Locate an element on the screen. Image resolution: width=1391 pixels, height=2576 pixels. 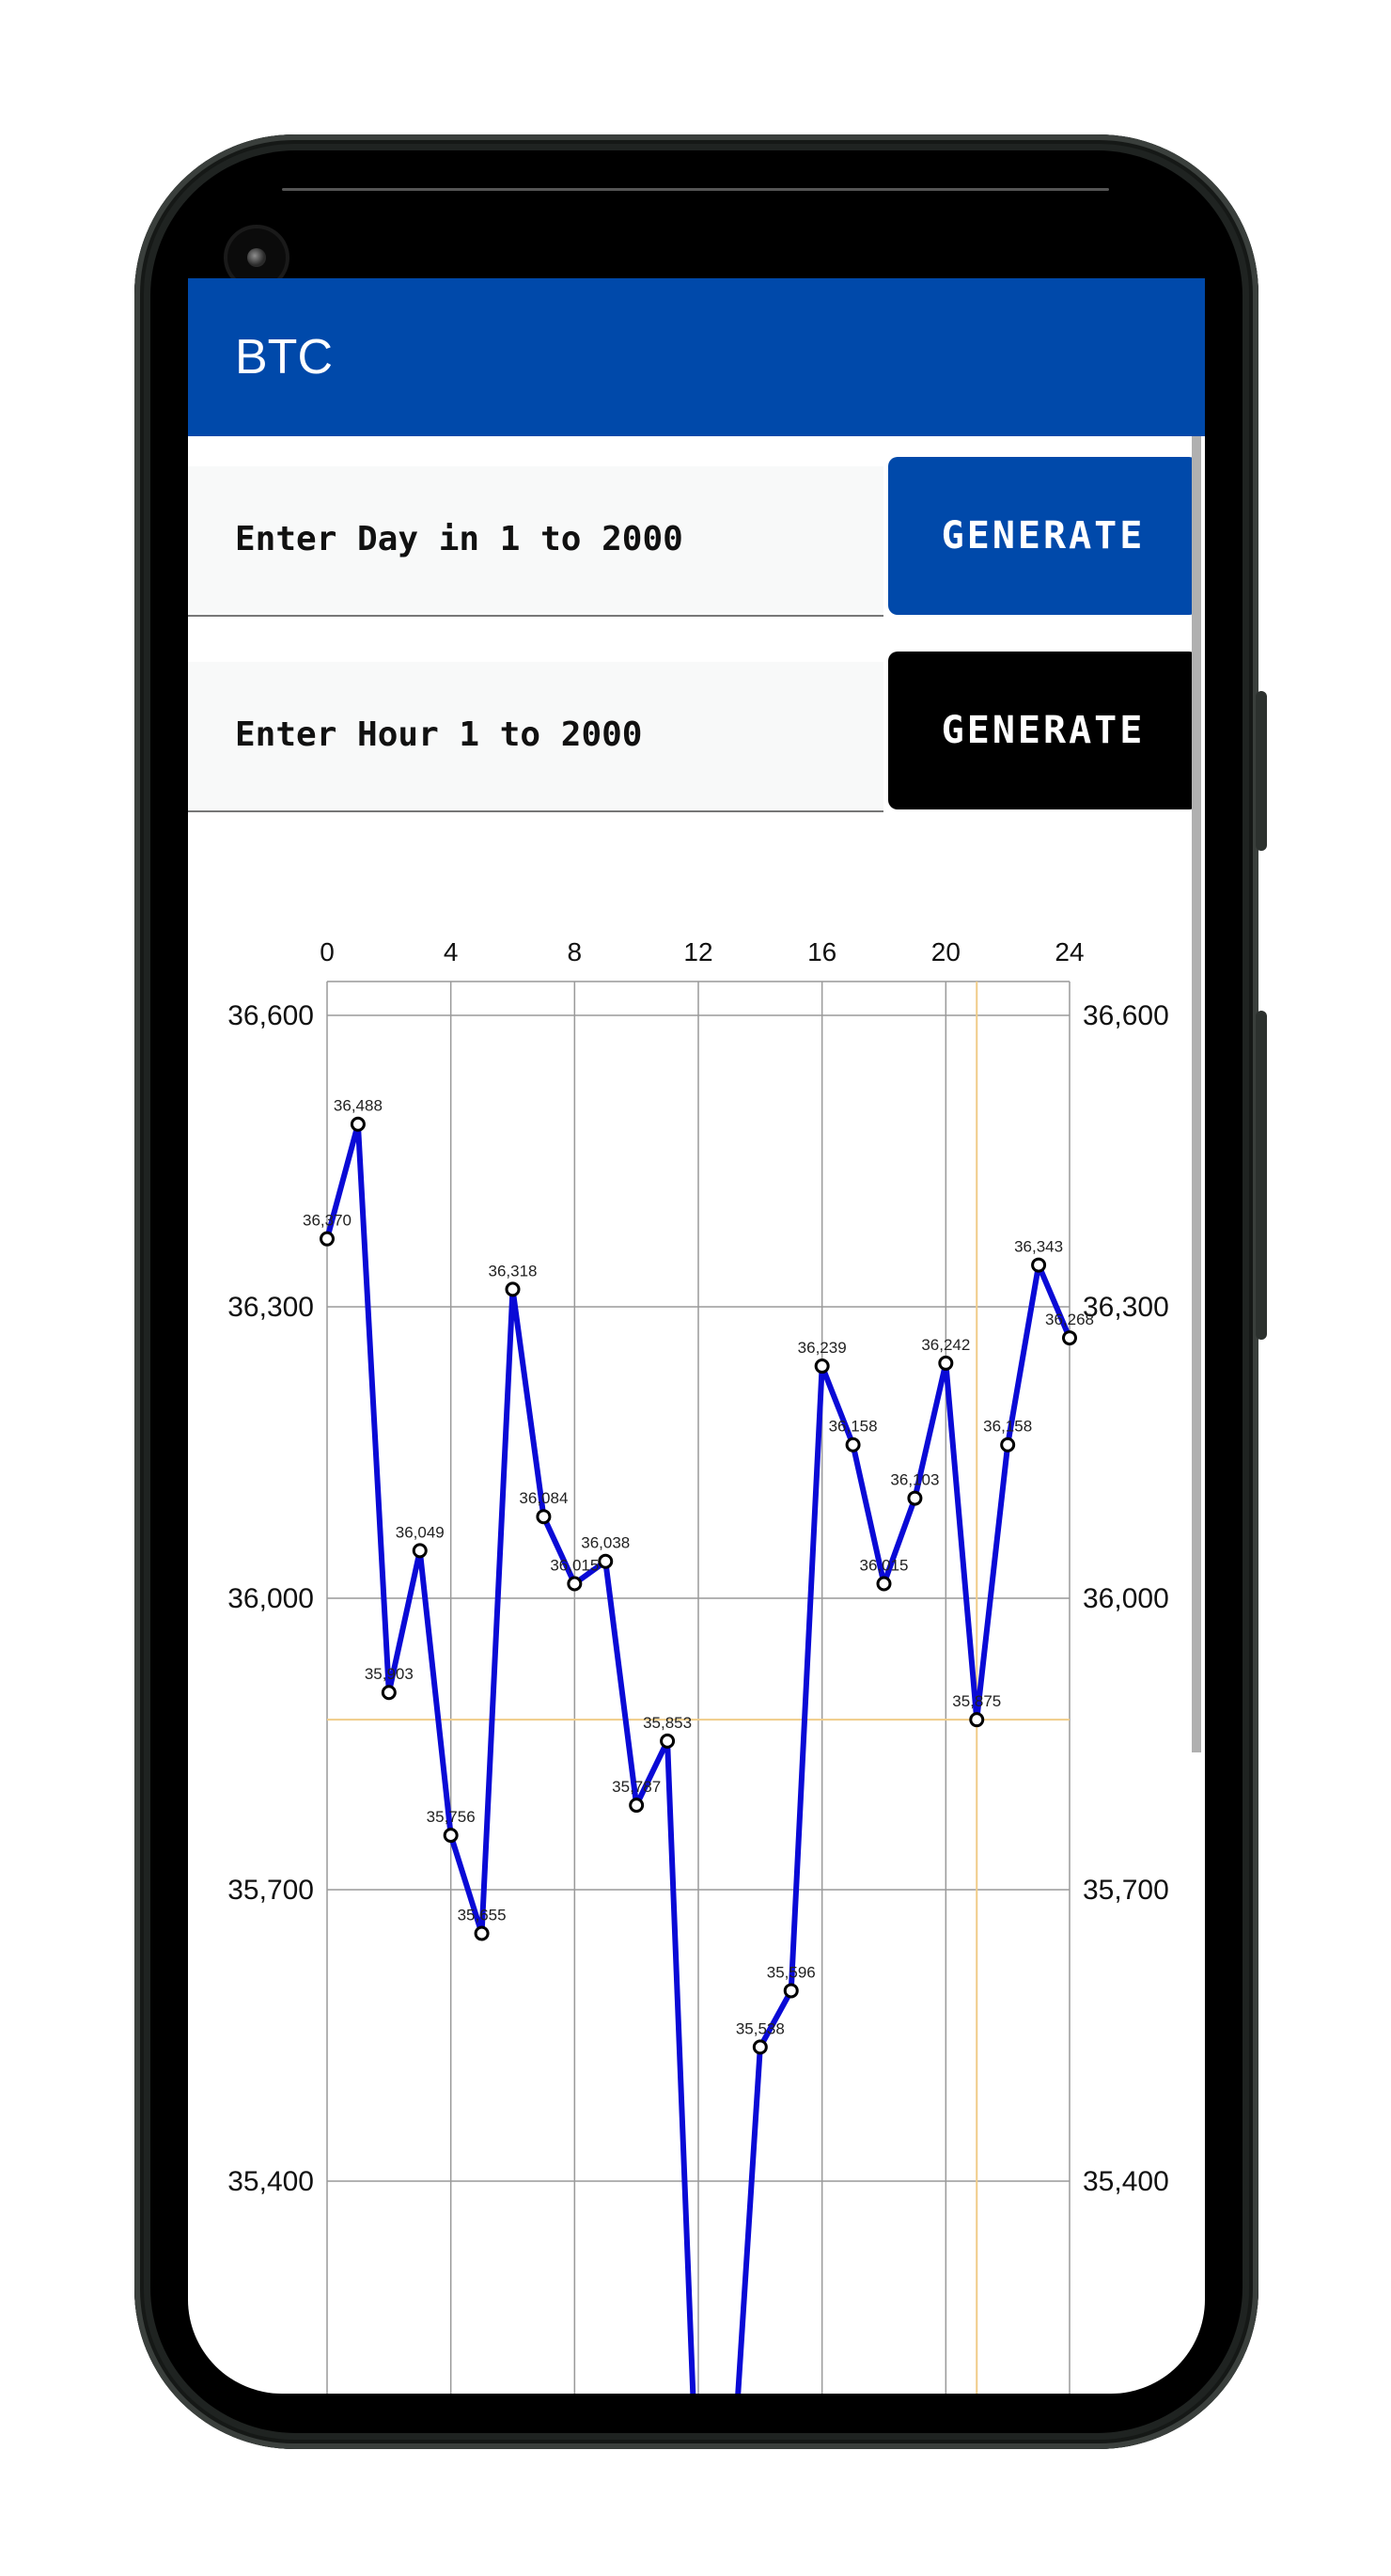
x-tick-label: 12 is located at coordinates (697, 952).